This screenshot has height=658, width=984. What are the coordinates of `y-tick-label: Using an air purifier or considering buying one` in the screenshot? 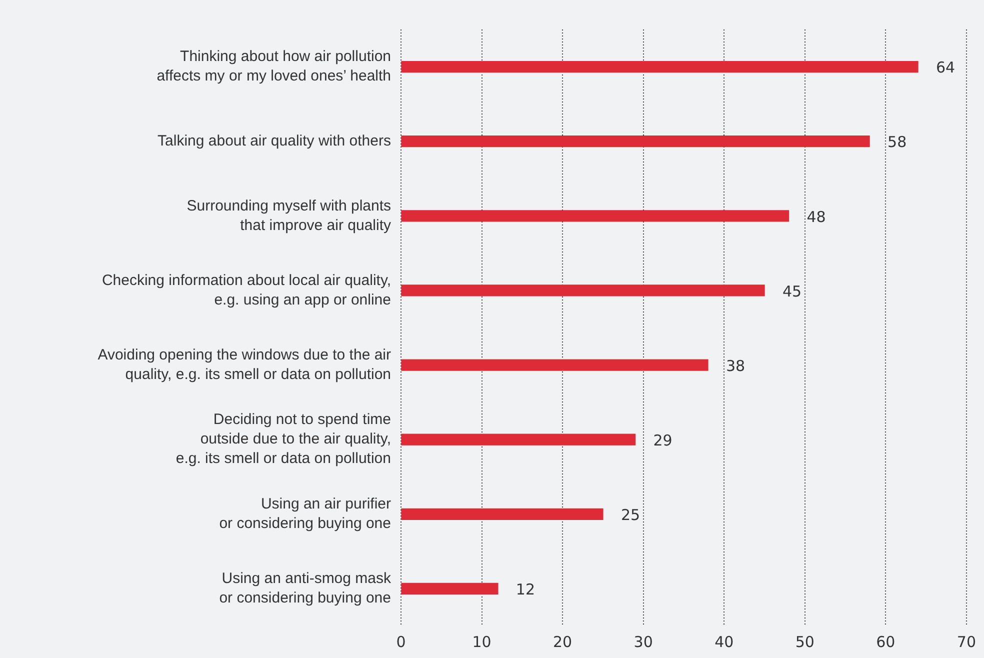 It's located at (305, 514).